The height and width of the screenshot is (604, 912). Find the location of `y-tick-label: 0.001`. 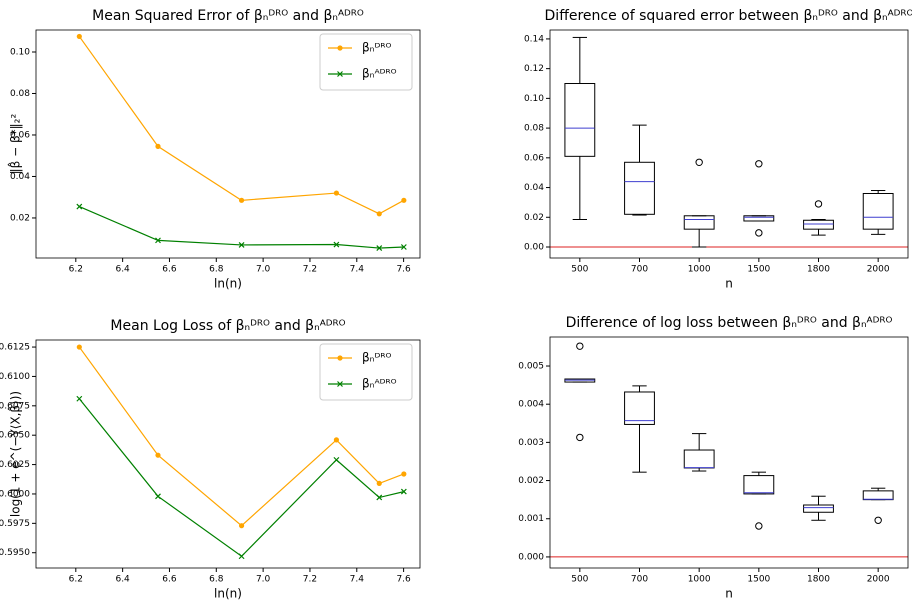

y-tick-label: 0.001 is located at coordinates (531, 519).